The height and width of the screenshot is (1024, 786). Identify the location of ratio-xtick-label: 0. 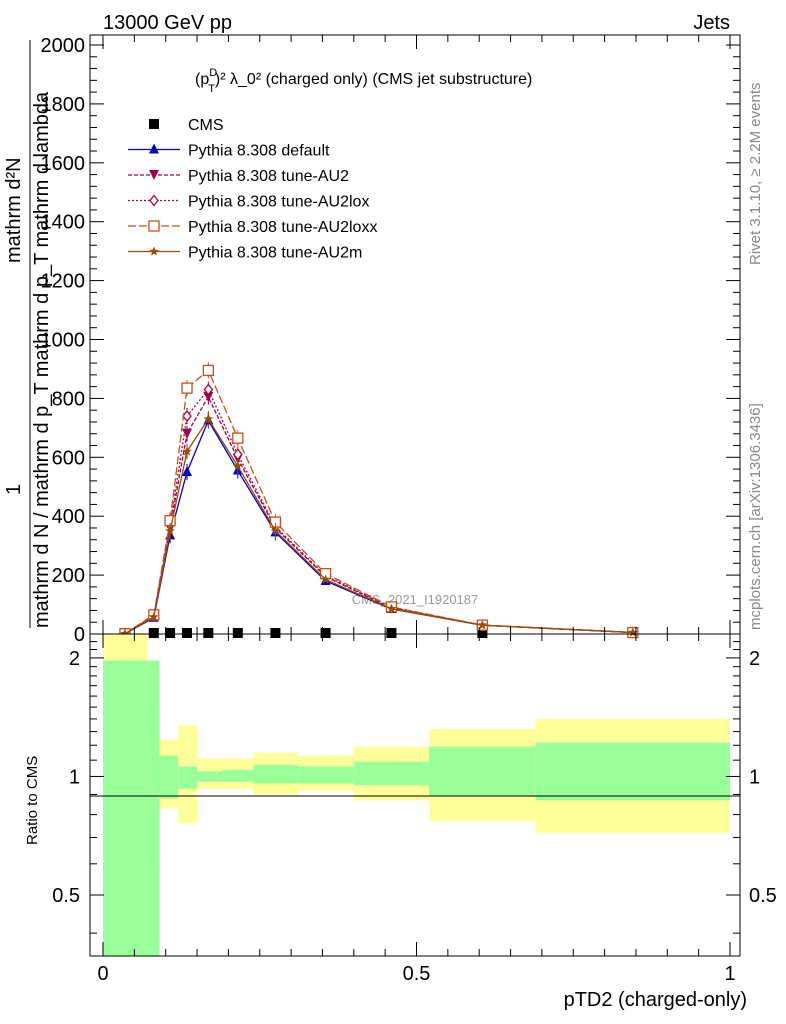
(102, 974).